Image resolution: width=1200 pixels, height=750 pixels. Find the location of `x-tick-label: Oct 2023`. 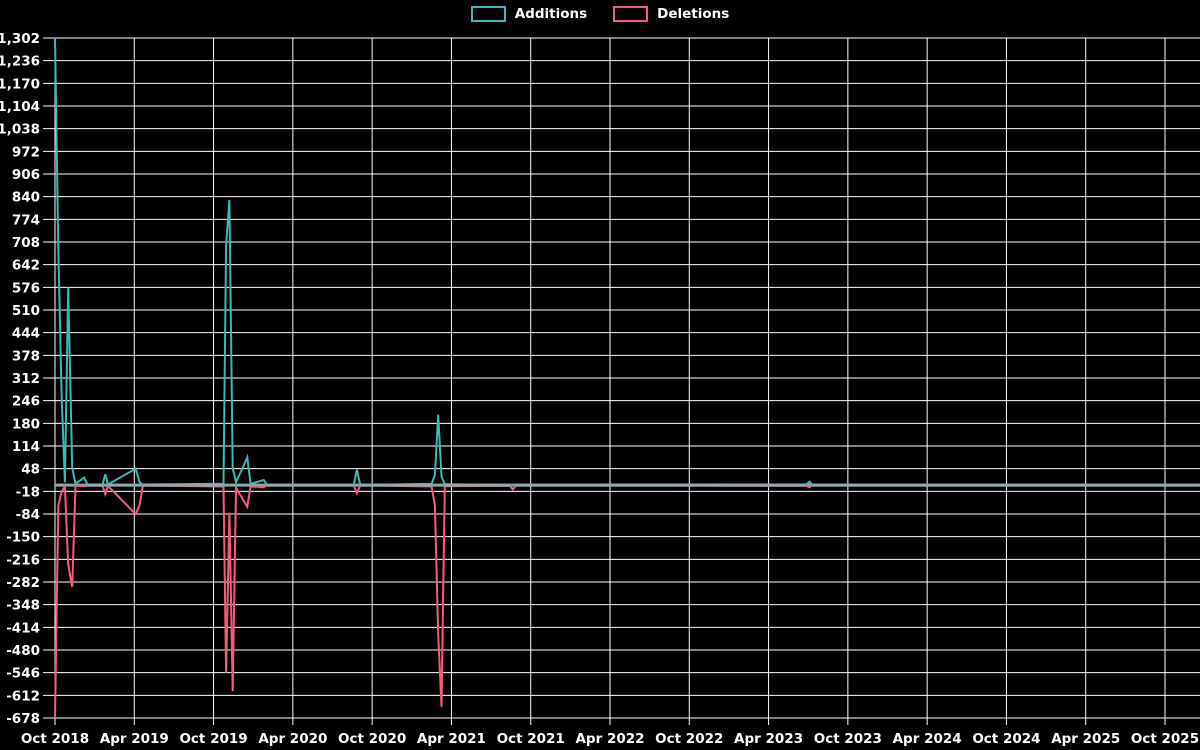

x-tick-label: Oct 2023 is located at coordinates (848, 739).